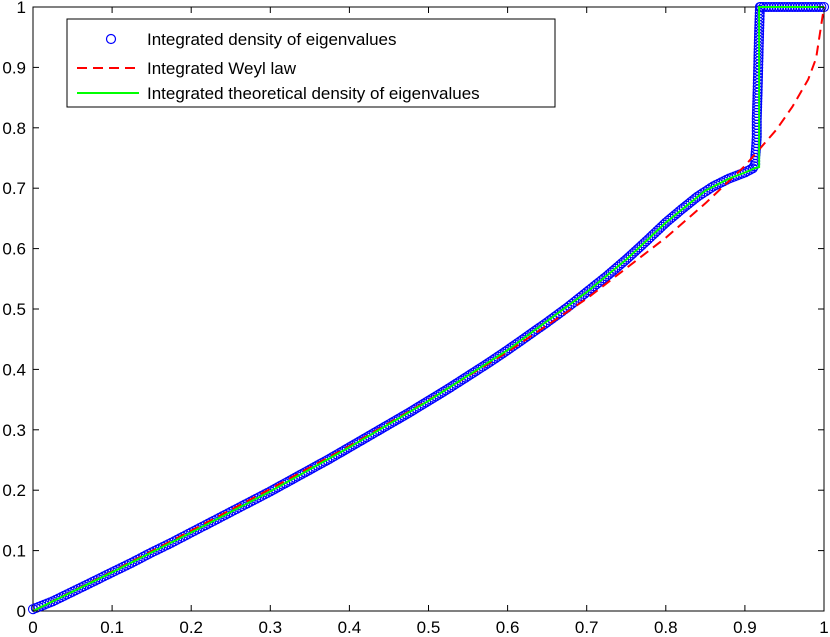 Image resolution: width=830 pixels, height=637 pixels. What do you see at coordinates (270, 627) in the screenshot?
I see `x-tick-label: 0.3` at bounding box center [270, 627].